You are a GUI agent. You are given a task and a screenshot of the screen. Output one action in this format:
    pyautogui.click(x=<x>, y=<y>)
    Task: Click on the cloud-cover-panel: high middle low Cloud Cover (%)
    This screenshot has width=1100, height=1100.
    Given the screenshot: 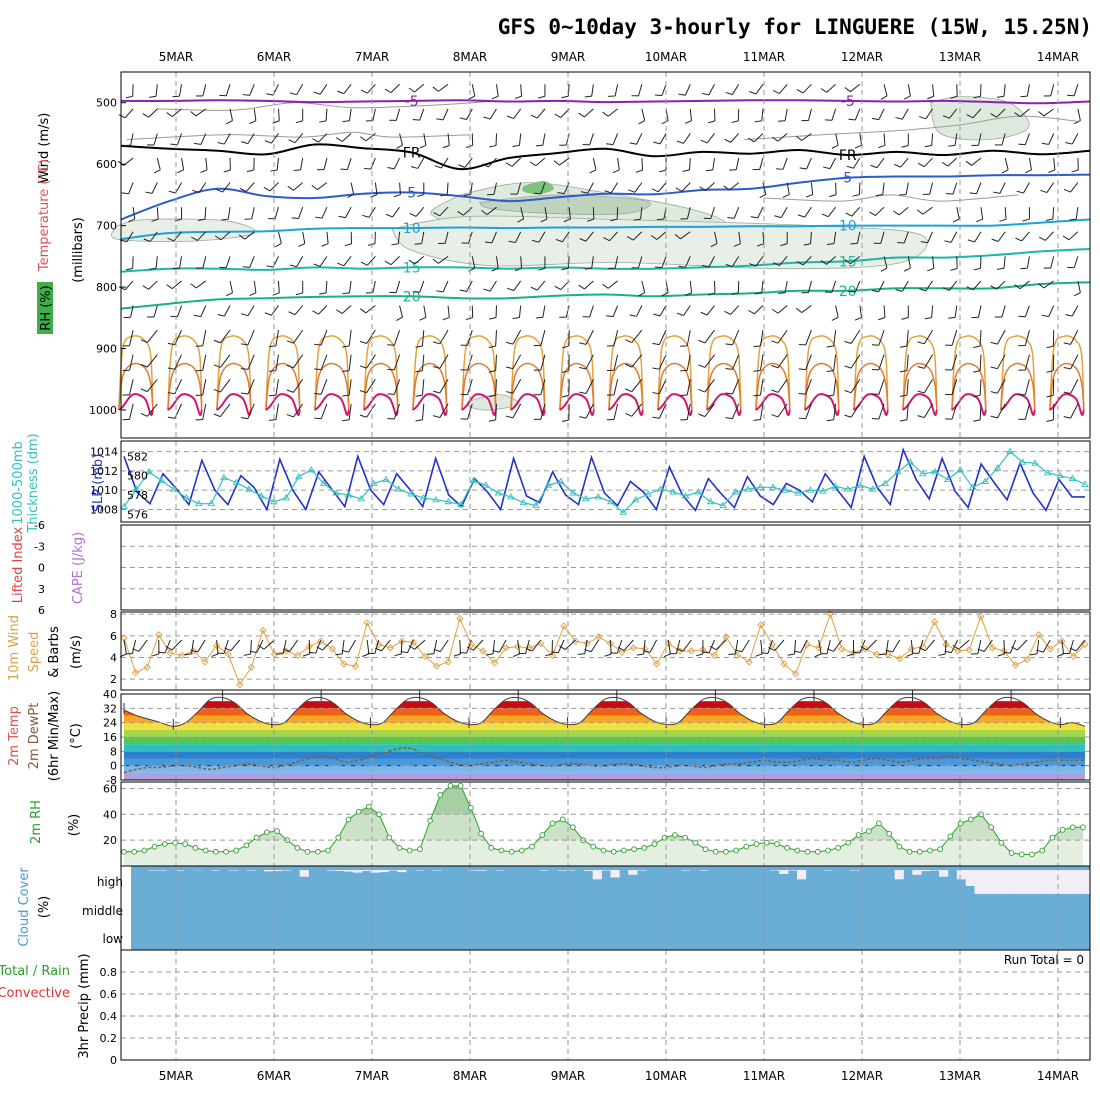 What is the action you would take?
    pyautogui.click(x=554, y=908)
    